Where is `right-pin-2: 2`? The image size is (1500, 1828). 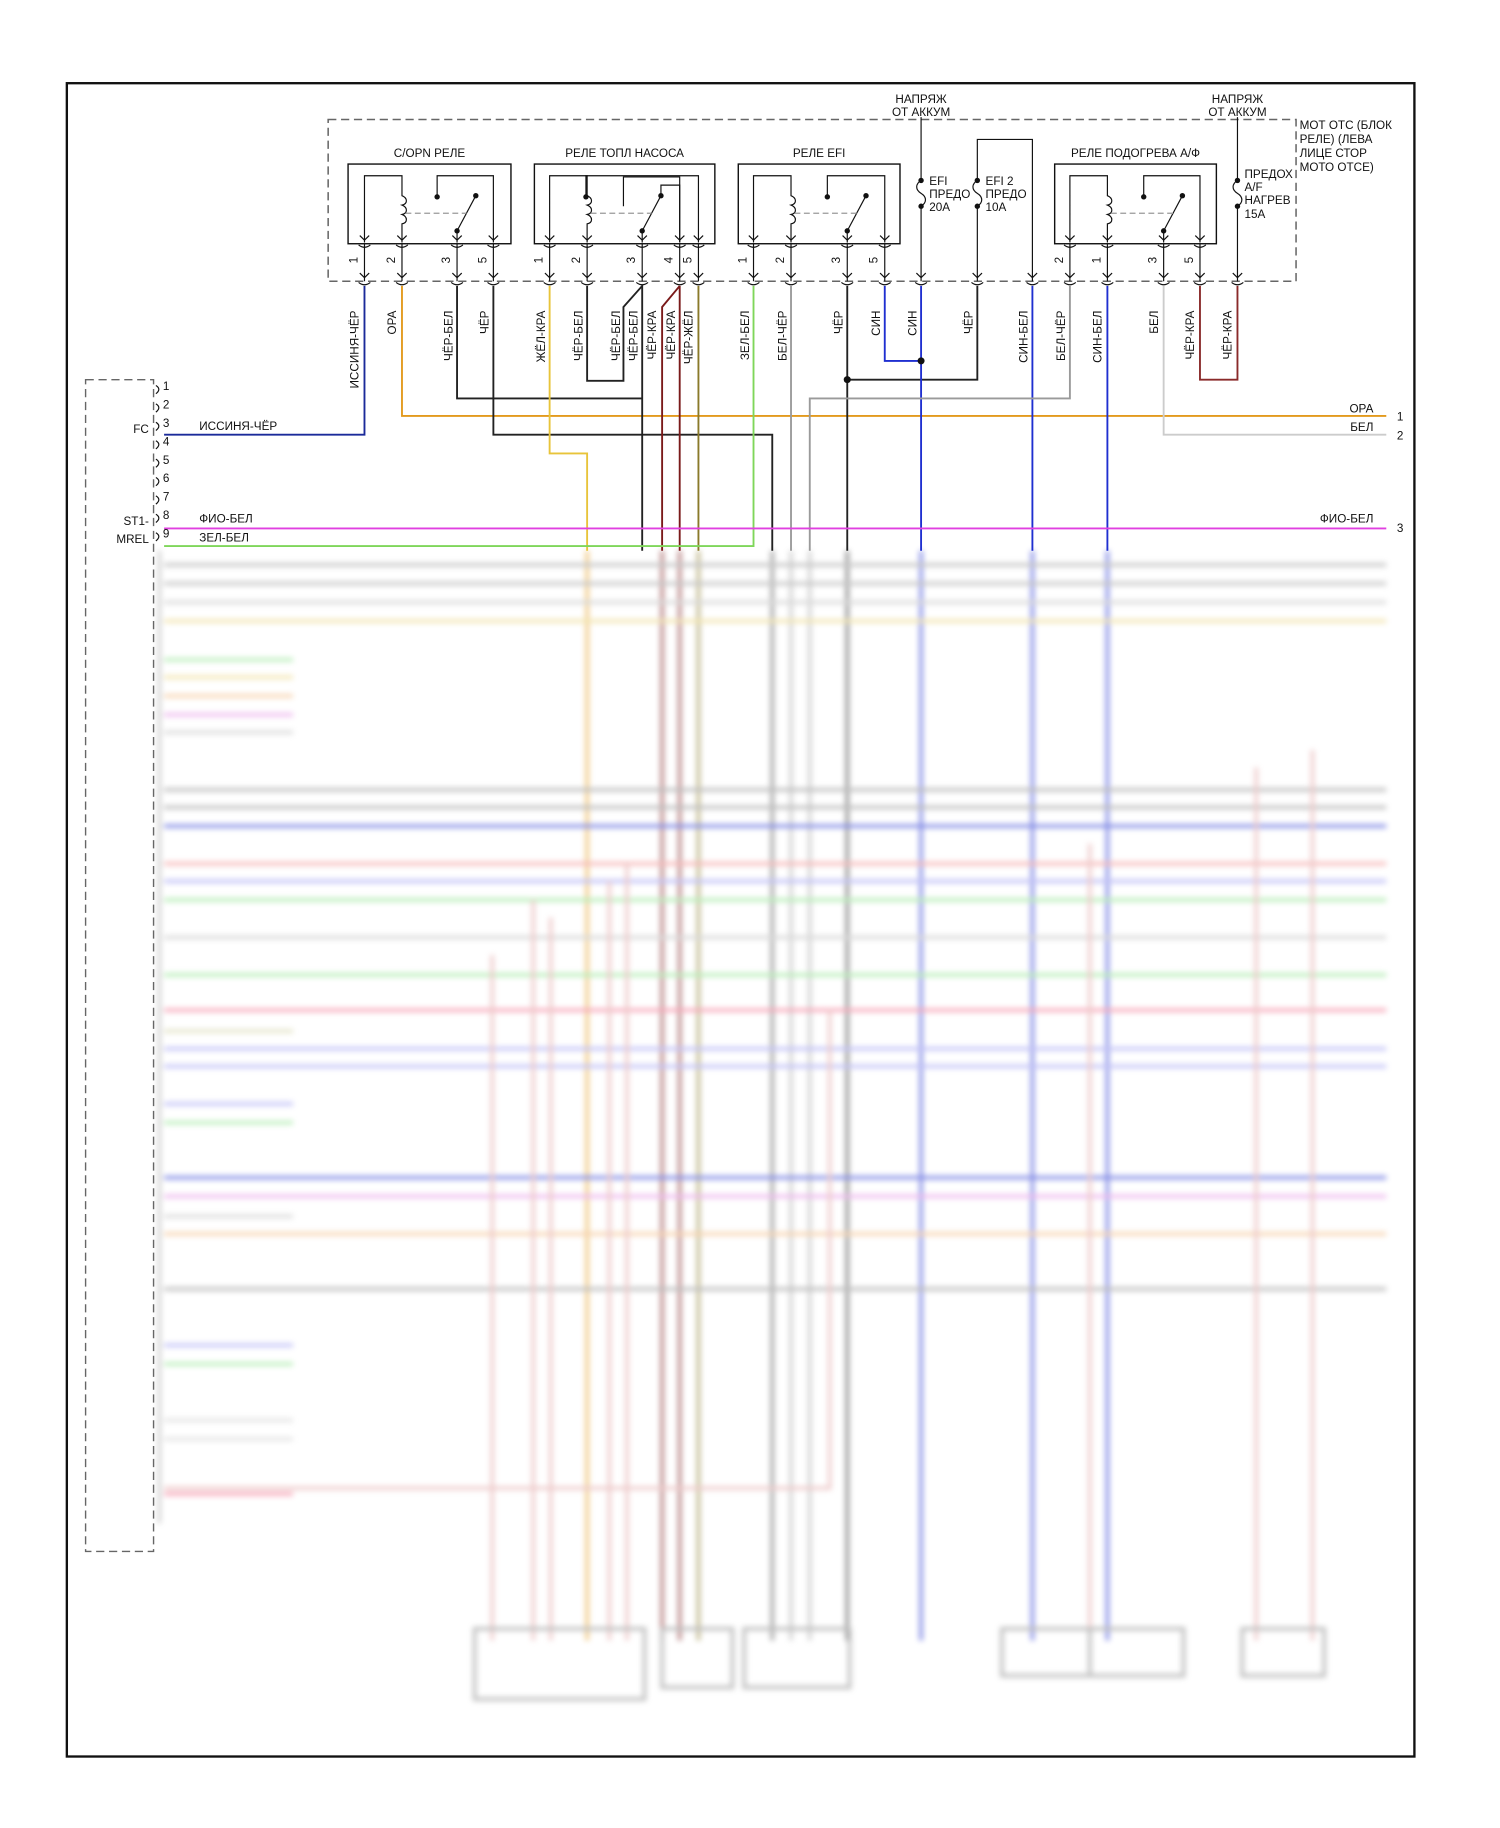 right-pin-2: 2 is located at coordinates (1400, 435).